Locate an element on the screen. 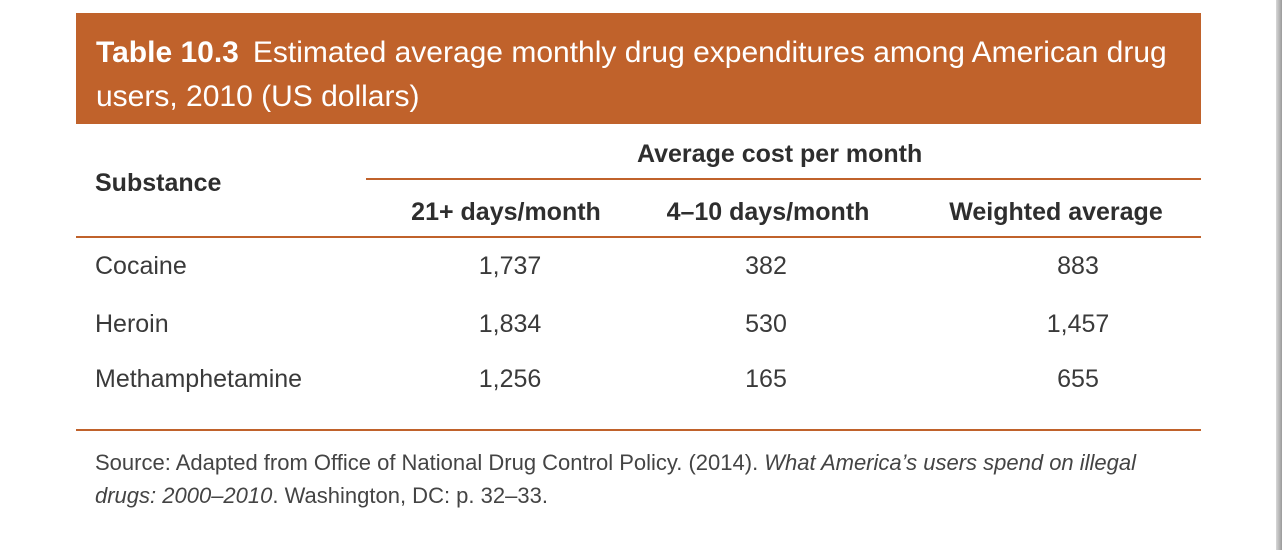 The height and width of the screenshot is (550, 1282). table-cell: 530 is located at coordinates (766, 324).